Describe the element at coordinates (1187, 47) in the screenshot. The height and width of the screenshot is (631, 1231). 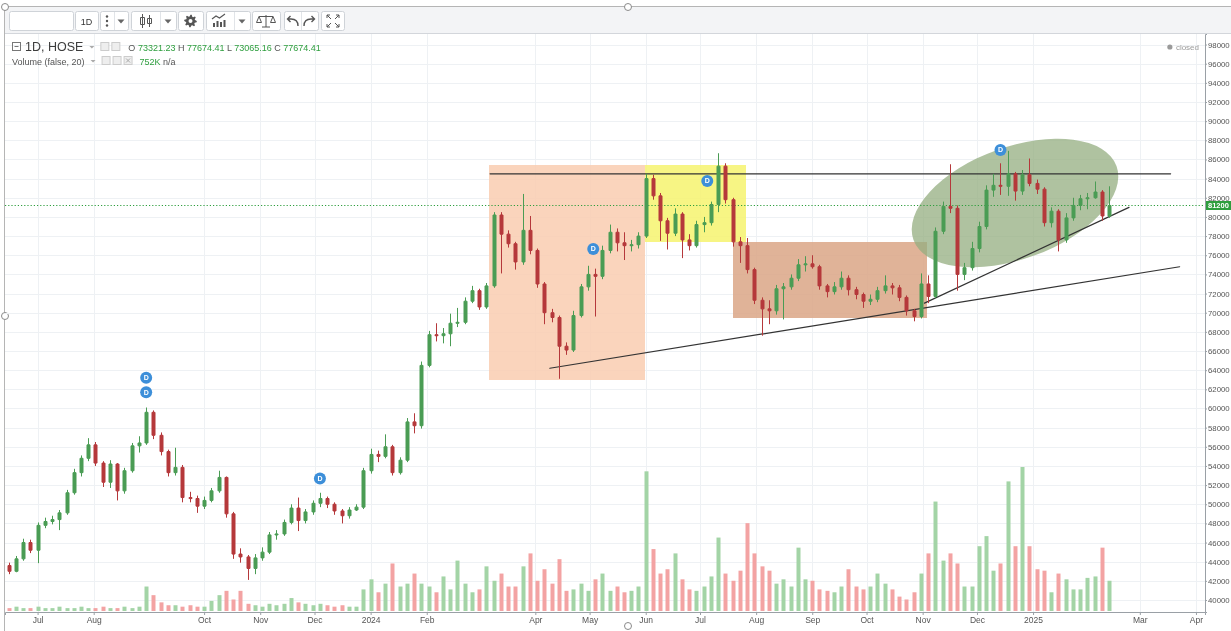
I see `annotation: closed` at that location.